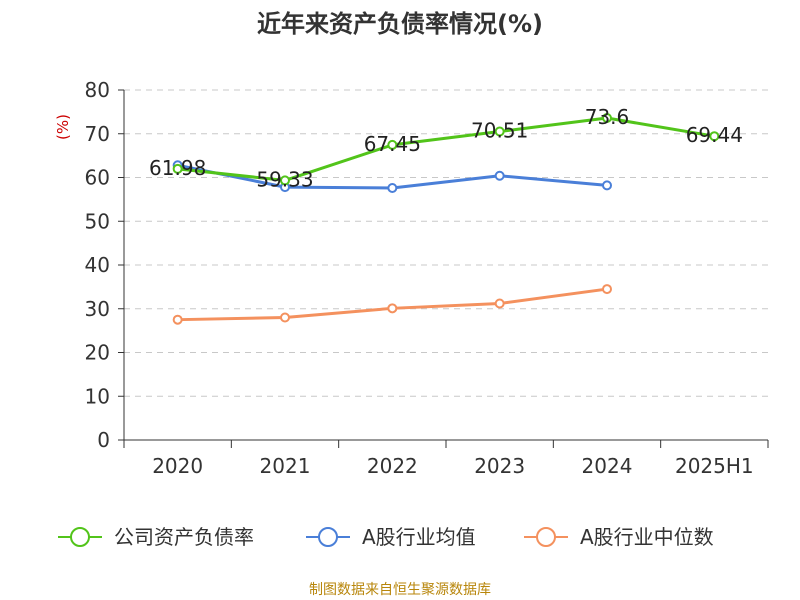  Describe the element at coordinates (97, 134) in the screenshot. I see `y-tick-label: 70` at that location.